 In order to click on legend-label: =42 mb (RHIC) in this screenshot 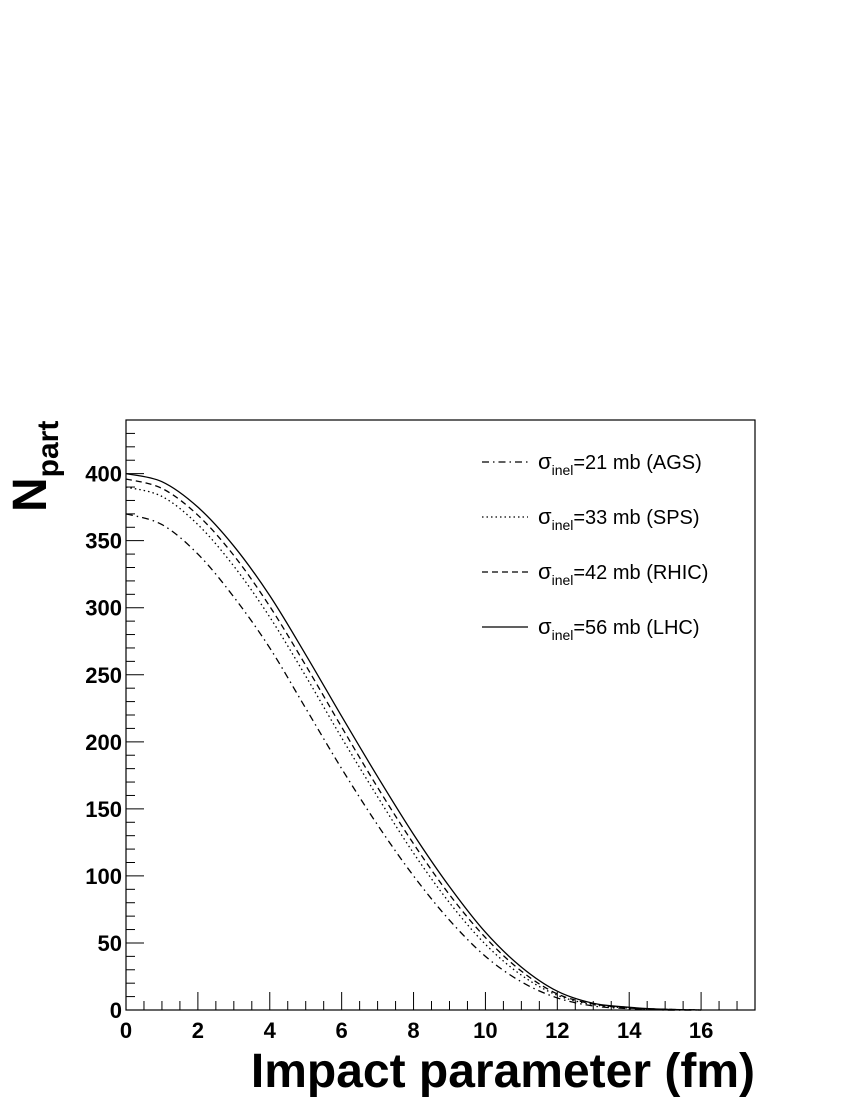, I will do `click(640, 573)`.